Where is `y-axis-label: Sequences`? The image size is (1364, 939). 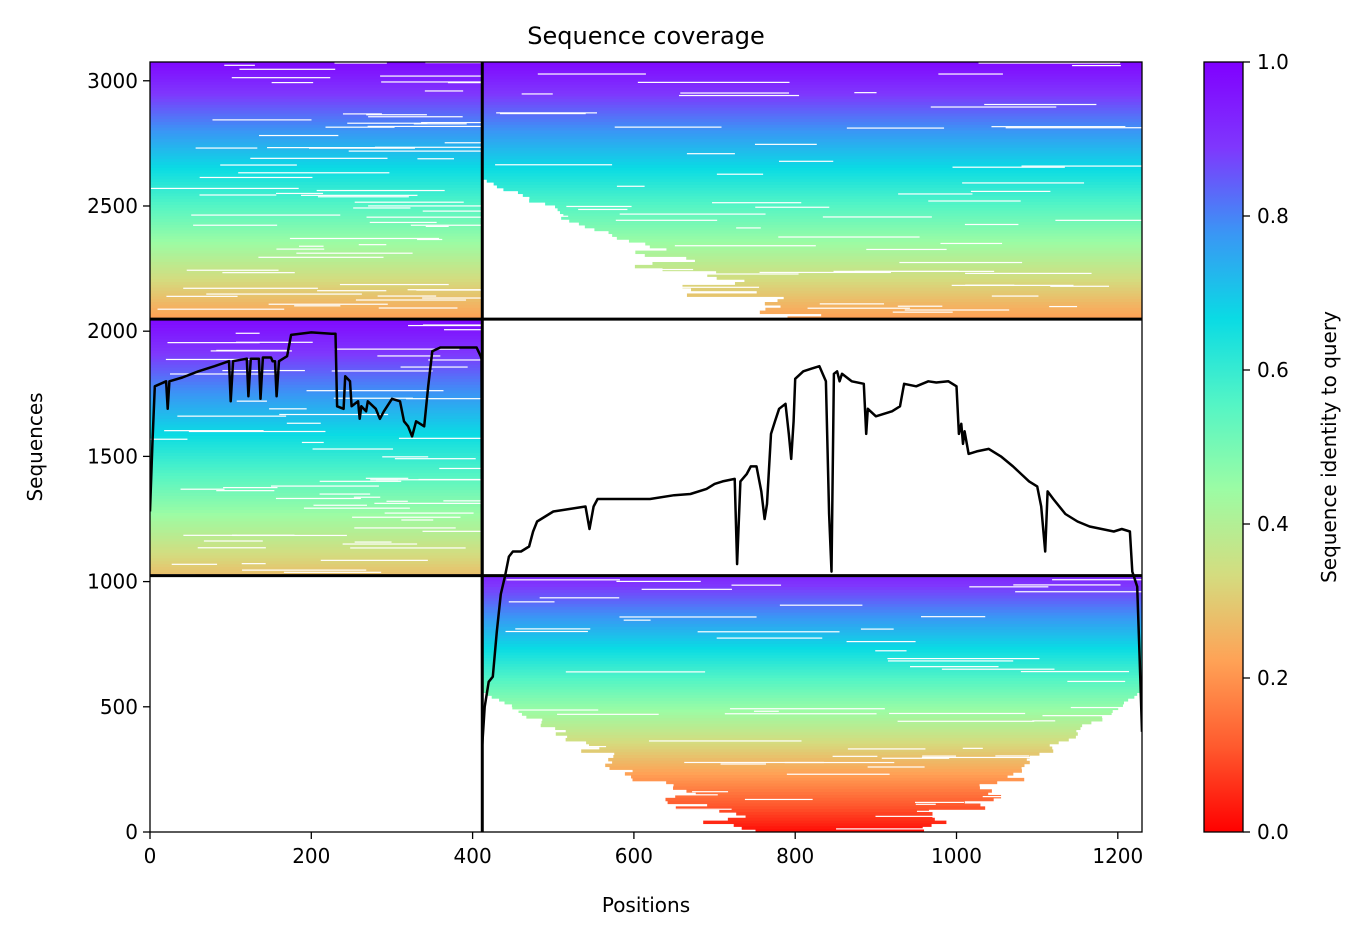 y-axis-label: Sequences is located at coordinates (35, 446).